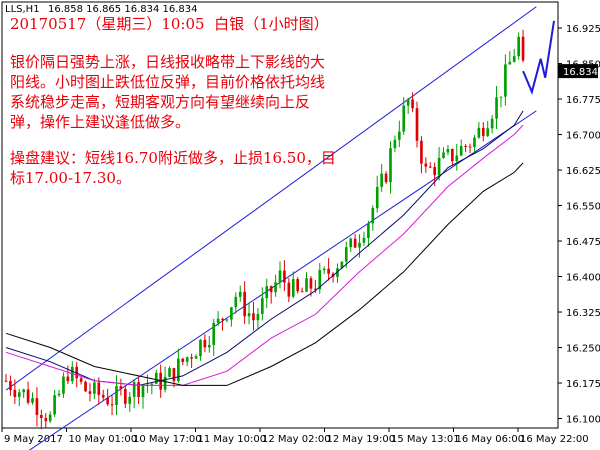  Describe the element at coordinates (361, 439) in the screenshot. I see `x-tick-label: 12 May 19:00` at that location.